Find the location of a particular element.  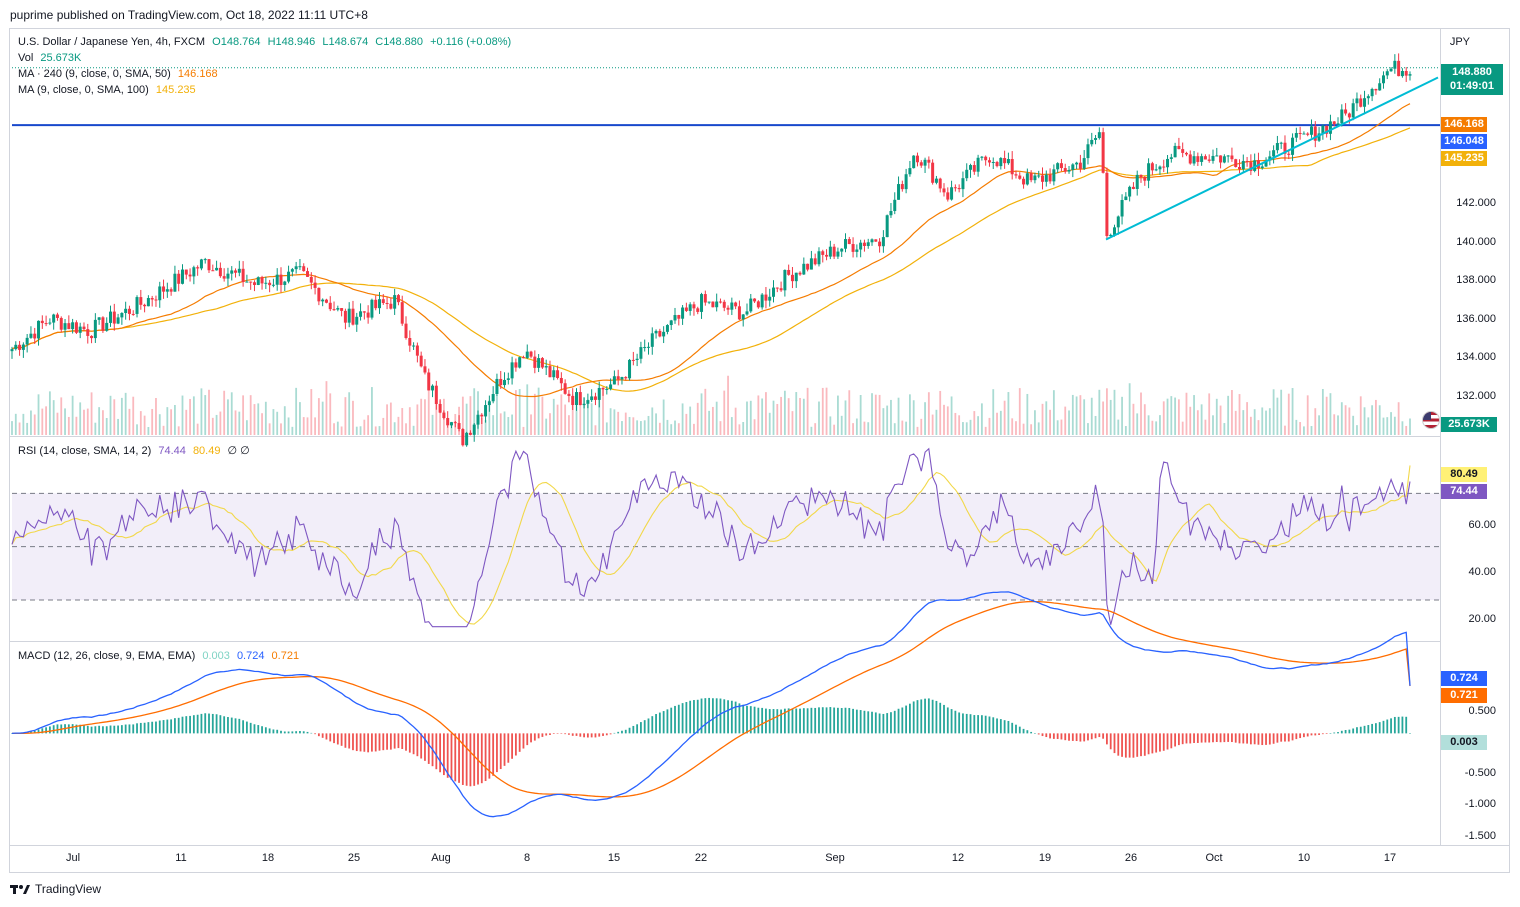

price-tick: 142.000 is located at coordinates (1476, 203).